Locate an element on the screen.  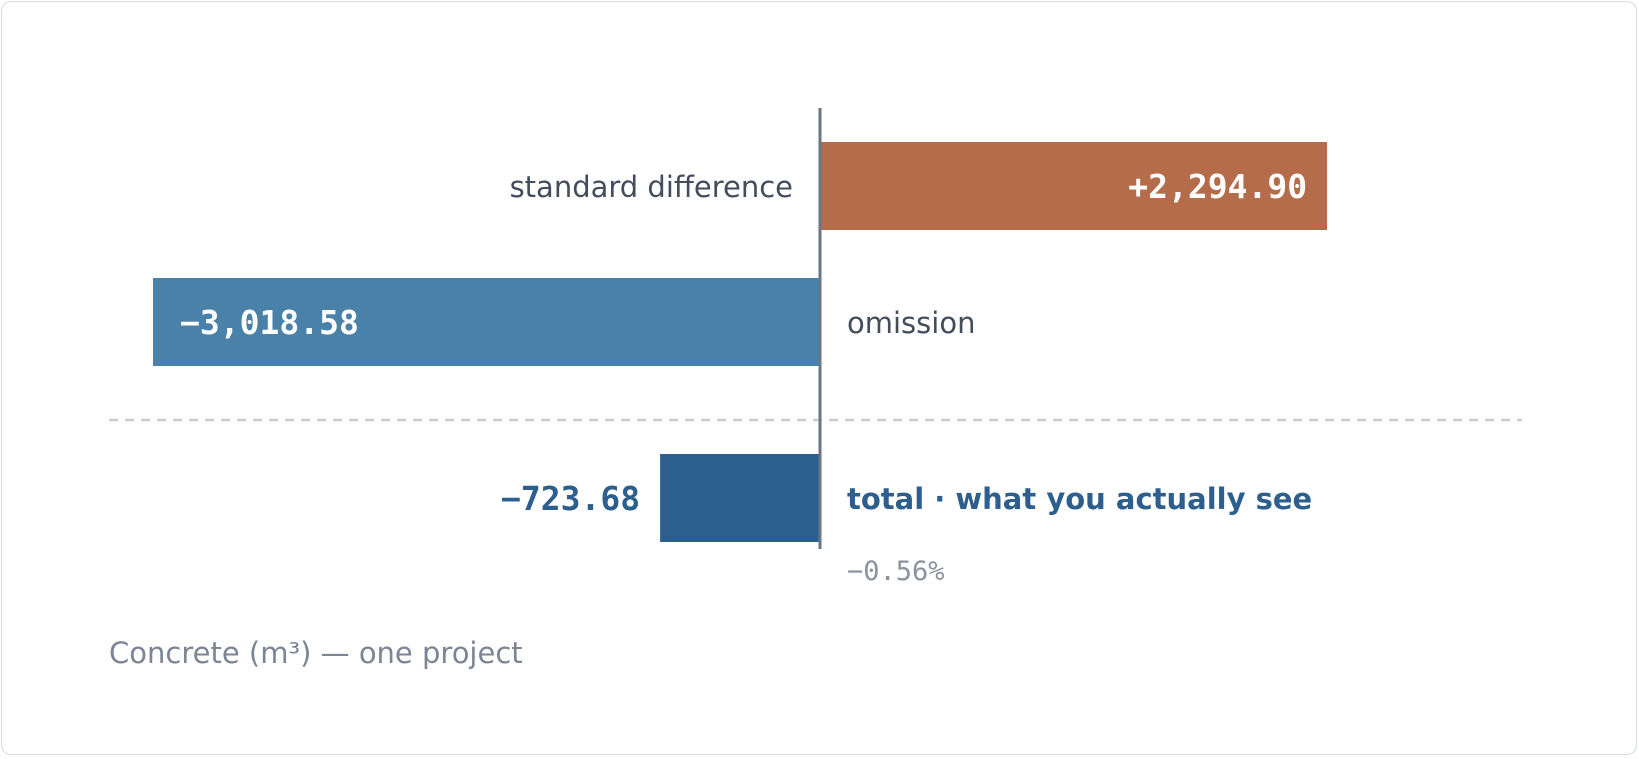
value-label-omission: −3,018.58 is located at coordinates (269, 322).